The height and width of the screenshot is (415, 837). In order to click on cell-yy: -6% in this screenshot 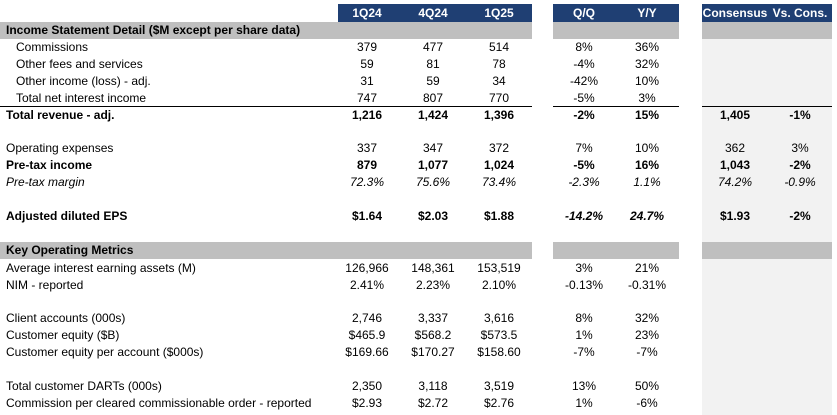, I will do `click(647, 403)`.